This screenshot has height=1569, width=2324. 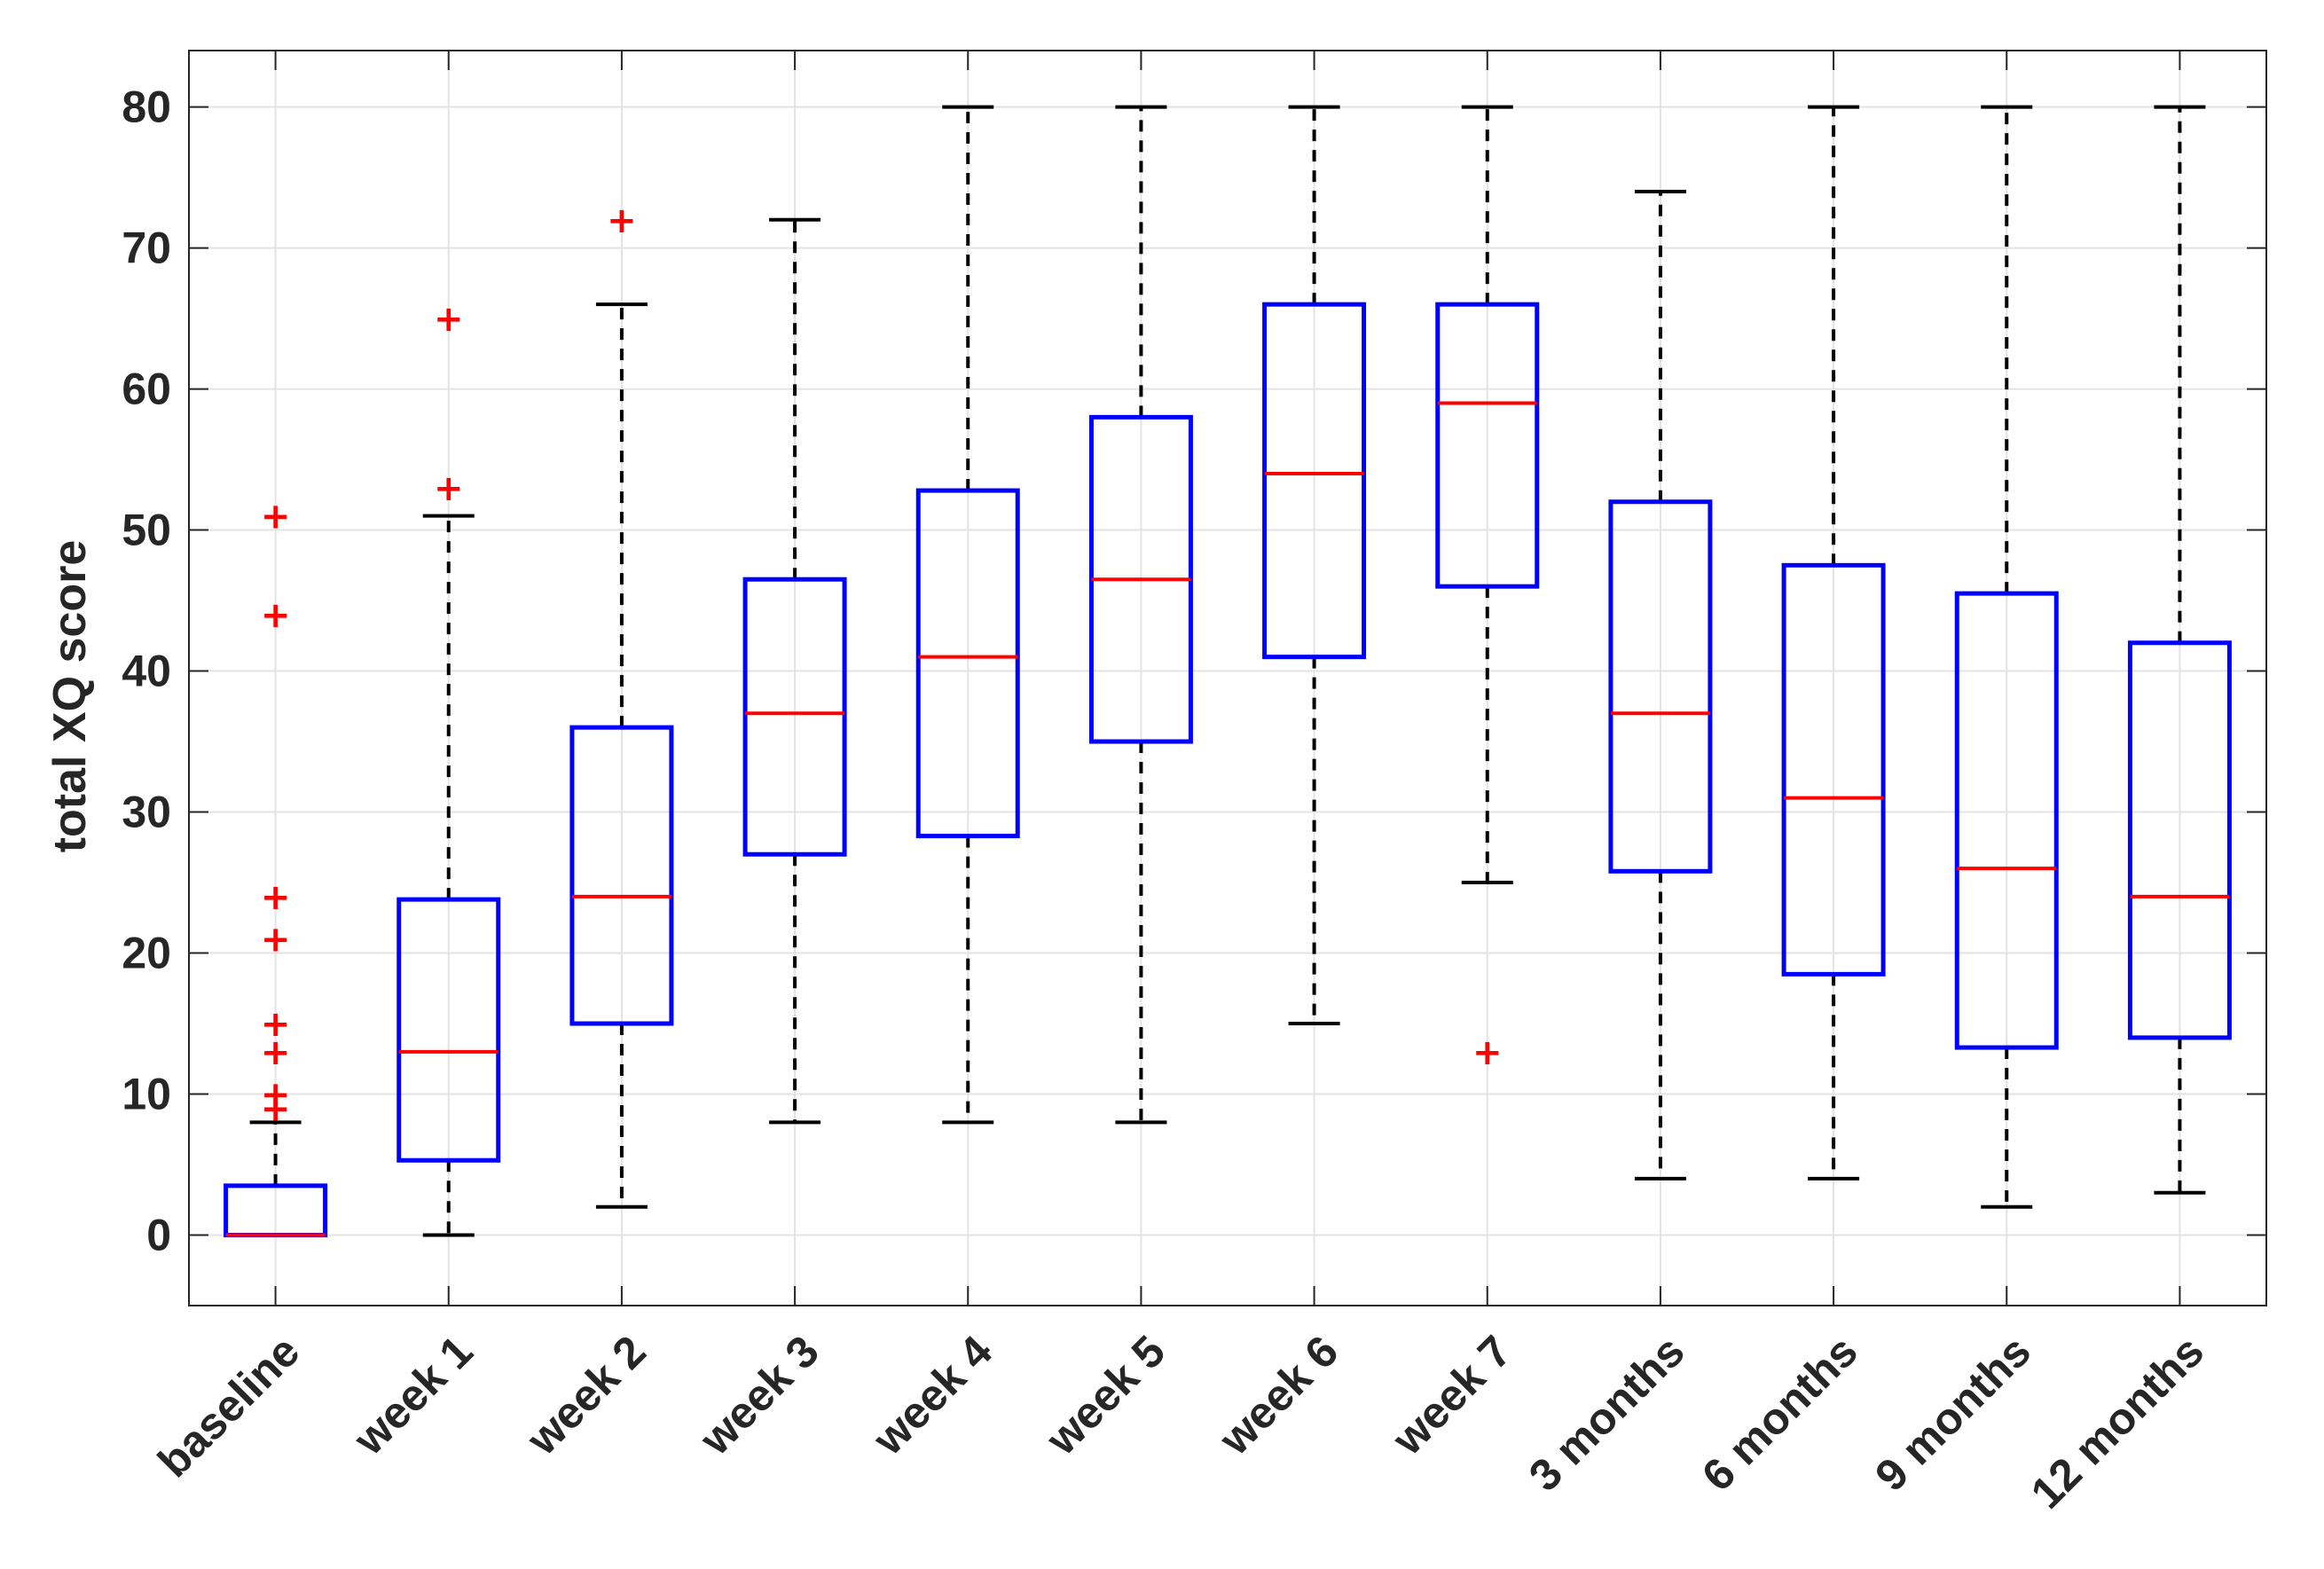 What do you see at coordinates (147, 107) in the screenshot?
I see `y-tick-label: 80` at bounding box center [147, 107].